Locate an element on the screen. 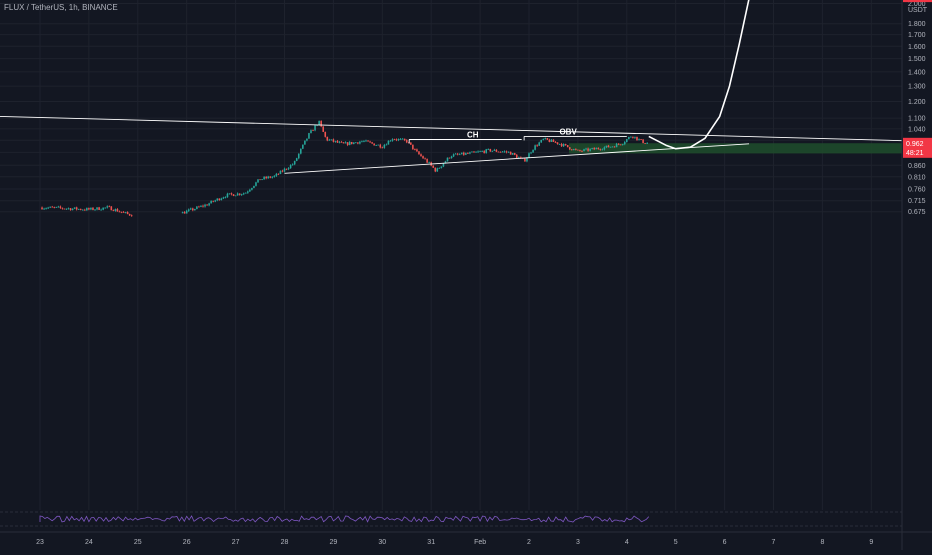  price-tick-label: 1.800 is located at coordinates (917, 24).